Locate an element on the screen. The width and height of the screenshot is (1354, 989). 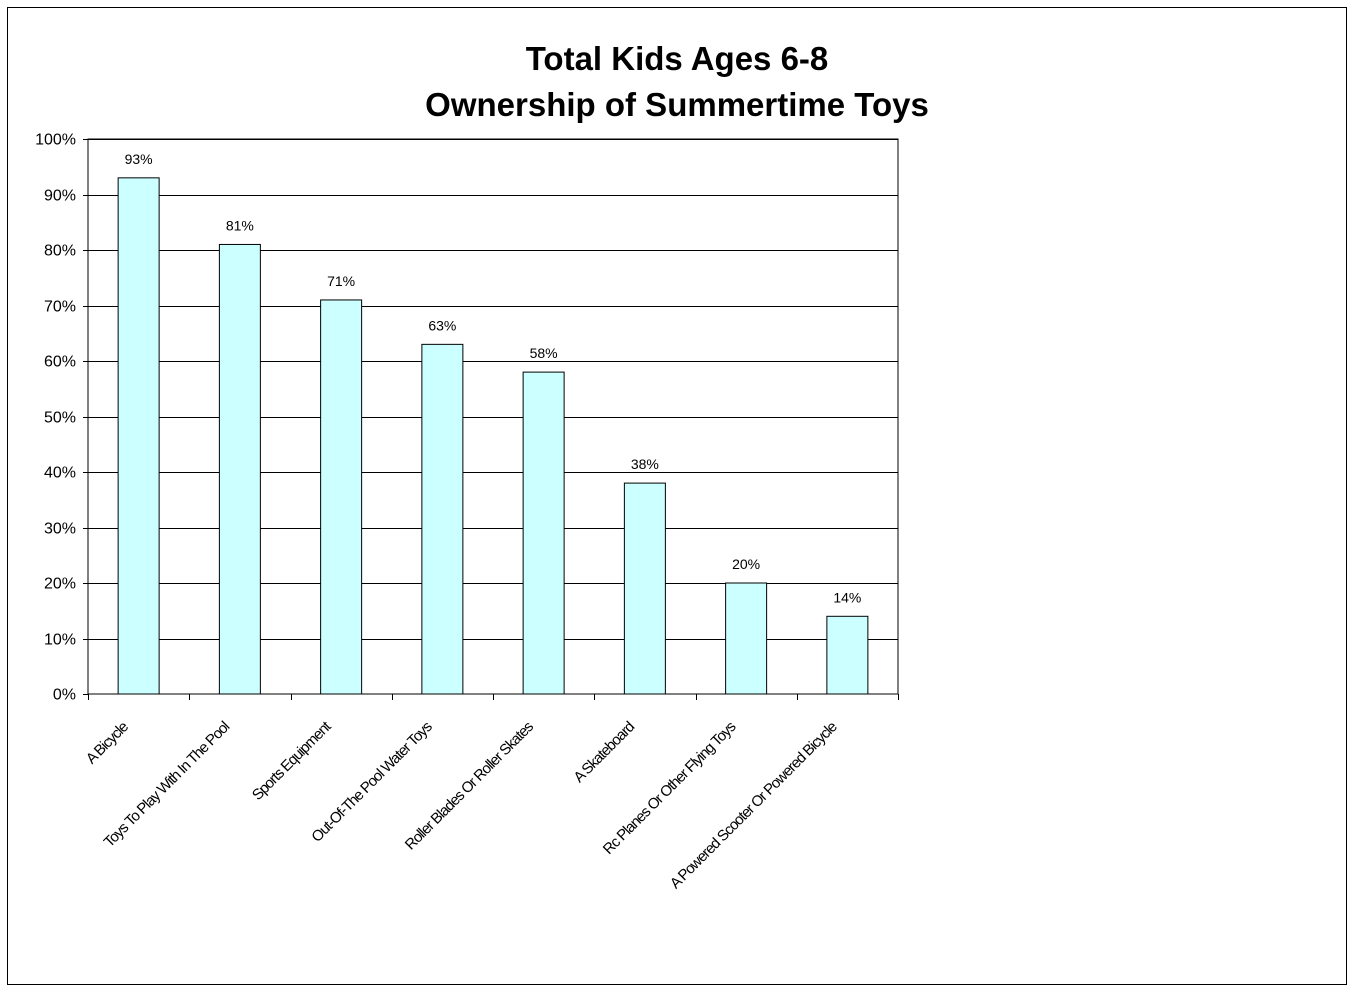
chart-title-line-2: Ownership of Summertime Toys is located at coordinates (677, 104).